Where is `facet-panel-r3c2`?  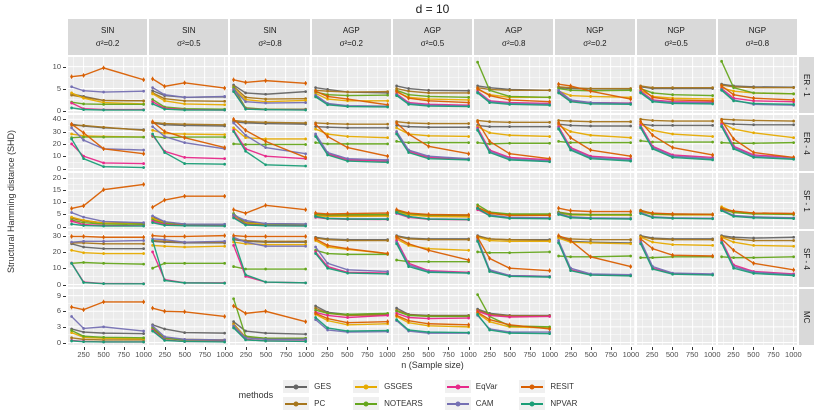 facet-panel-r3c2 is located at coordinates (270, 259).